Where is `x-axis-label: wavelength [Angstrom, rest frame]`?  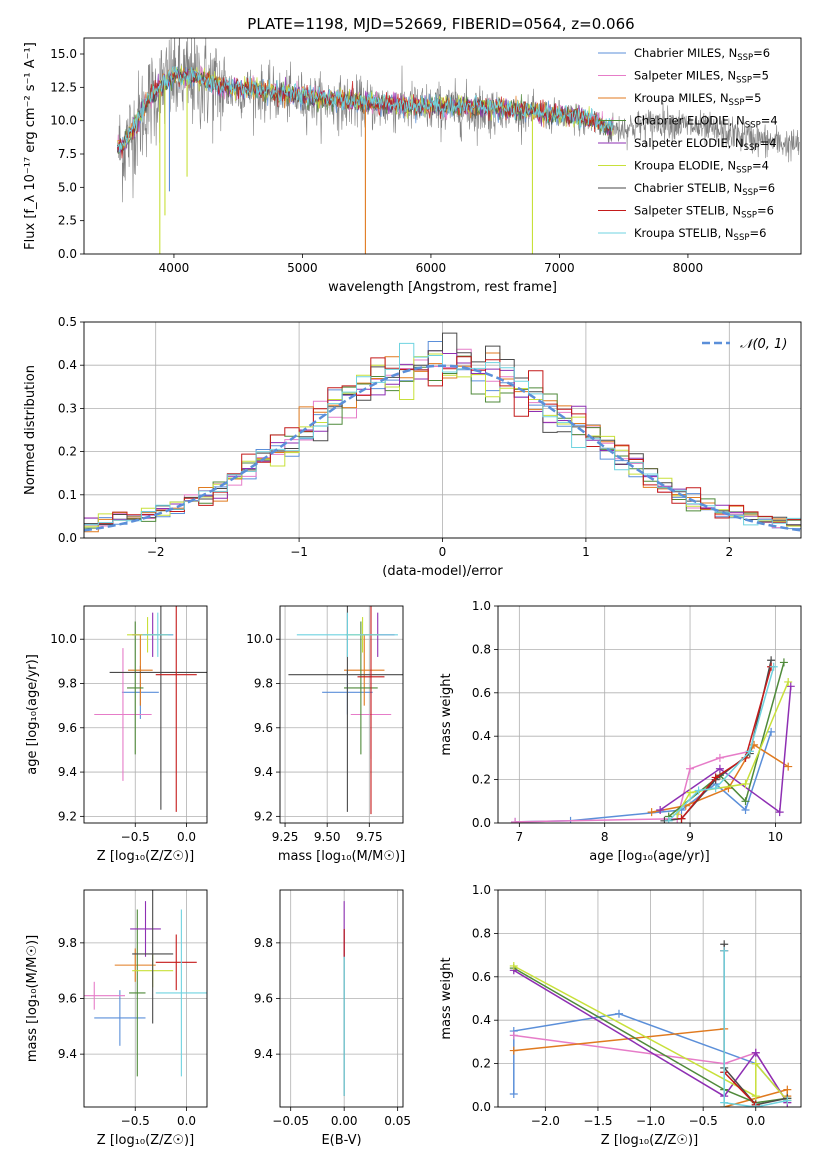
x-axis-label: wavelength [Angstrom, rest frame] is located at coordinates (442, 287).